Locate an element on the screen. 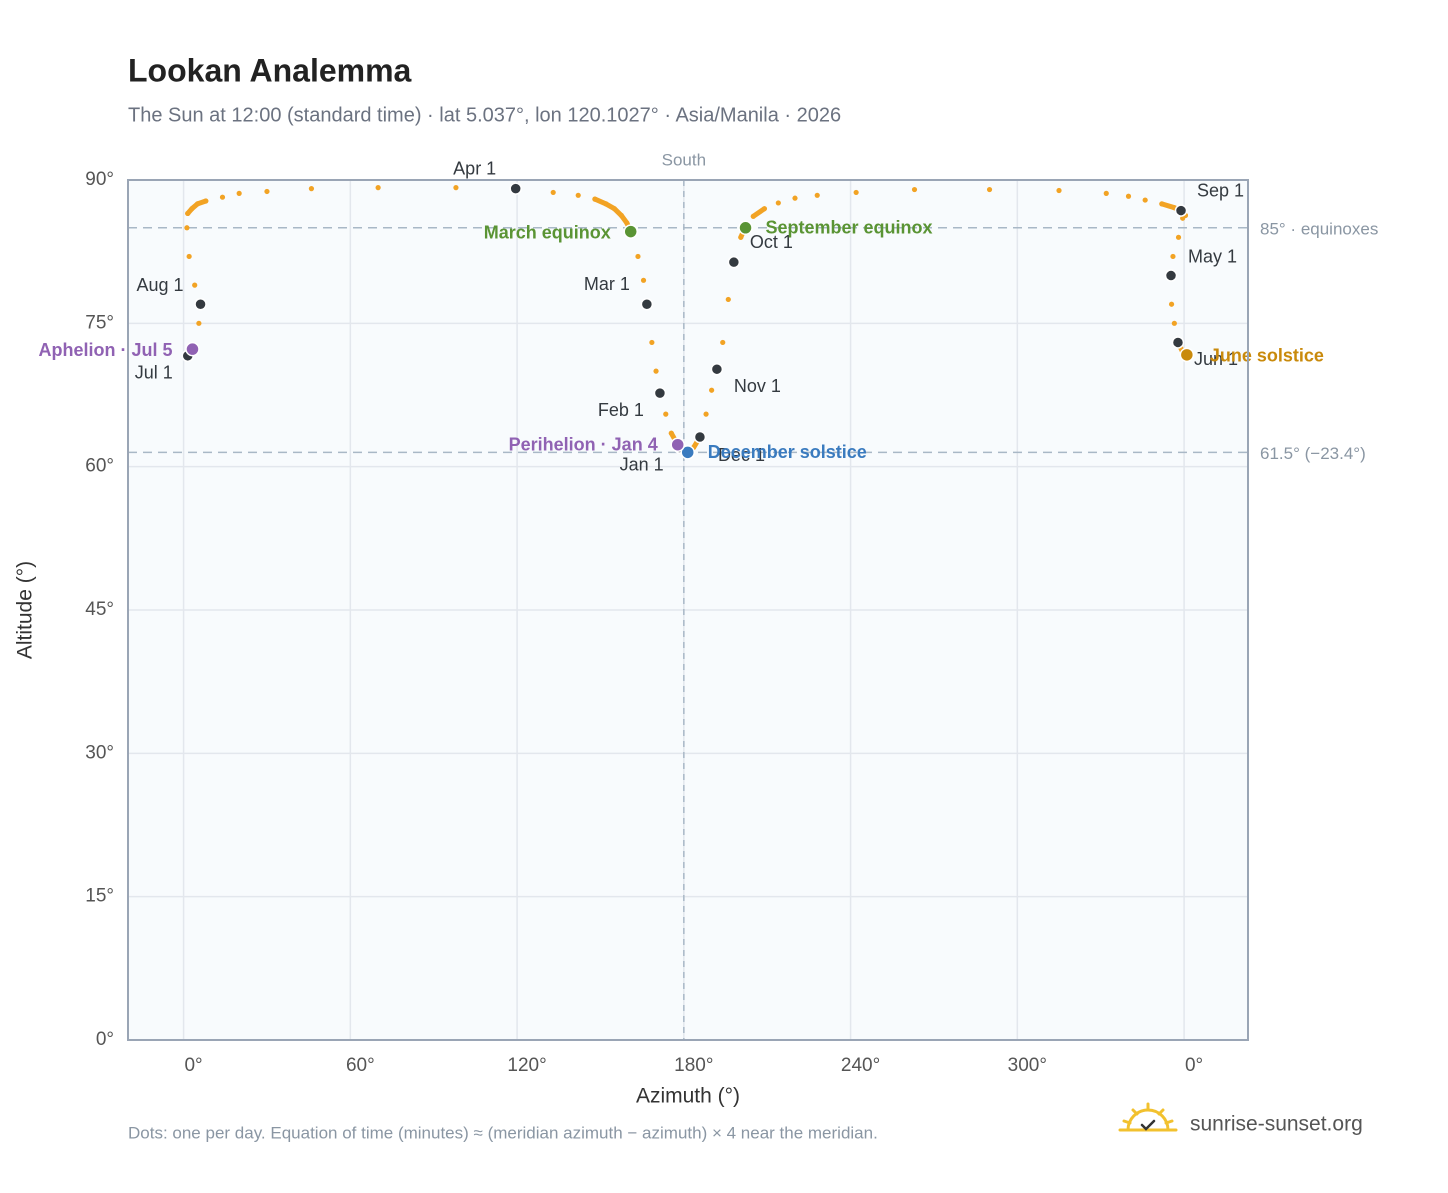 This screenshot has width=1448, height=1193. marker-label: March equinox is located at coordinates (547, 232).